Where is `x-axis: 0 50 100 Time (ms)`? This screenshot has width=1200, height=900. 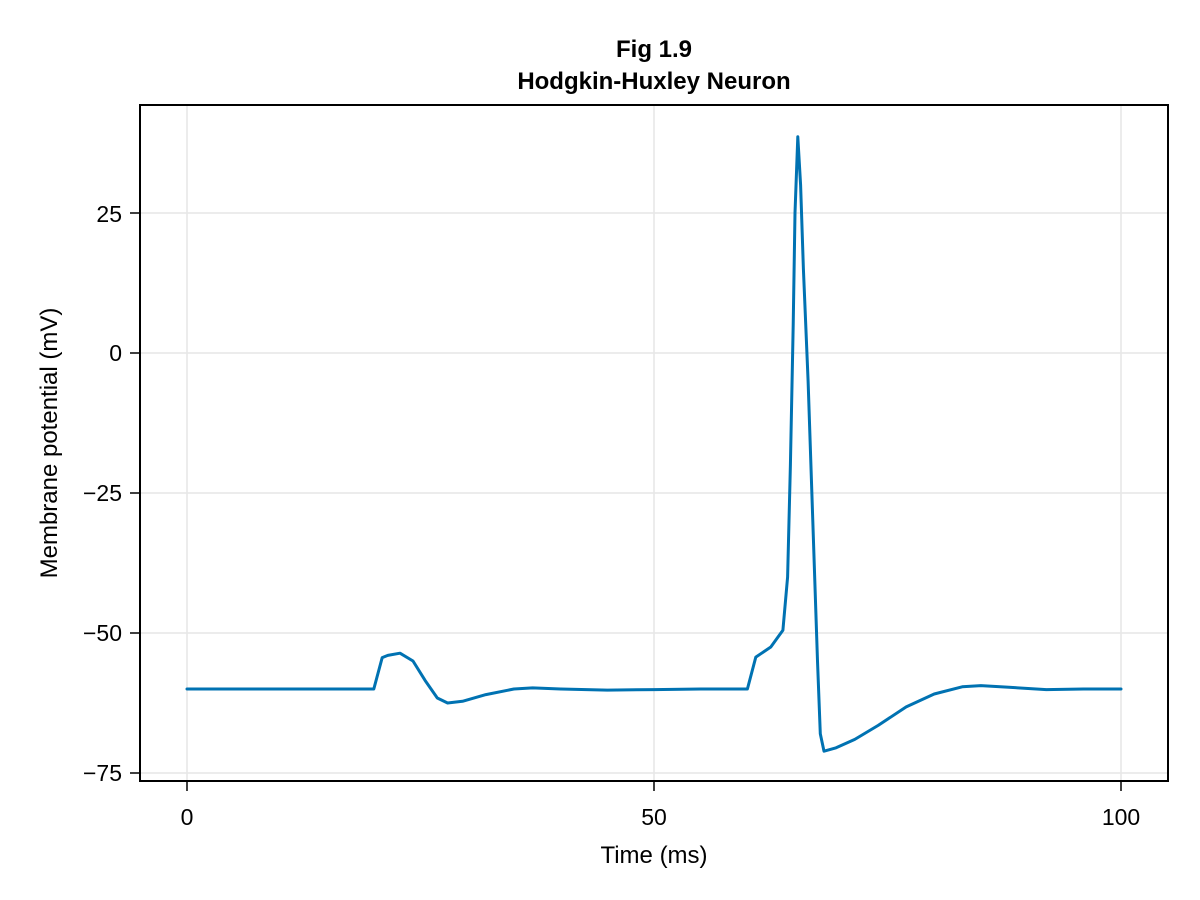 x-axis: 0 50 100 Time (ms) is located at coordinates (661, 836).